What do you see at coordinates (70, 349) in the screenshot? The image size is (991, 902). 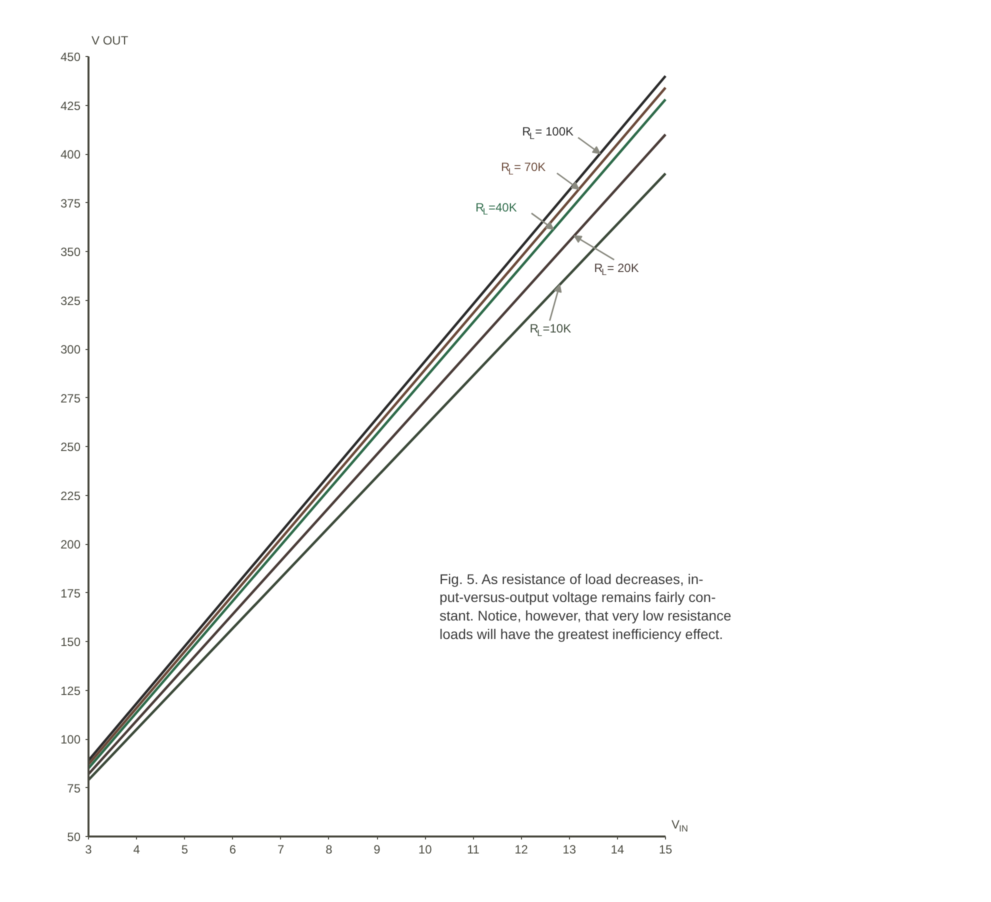 I see `y-tick-label: 300` at bounding box center [70, 349].